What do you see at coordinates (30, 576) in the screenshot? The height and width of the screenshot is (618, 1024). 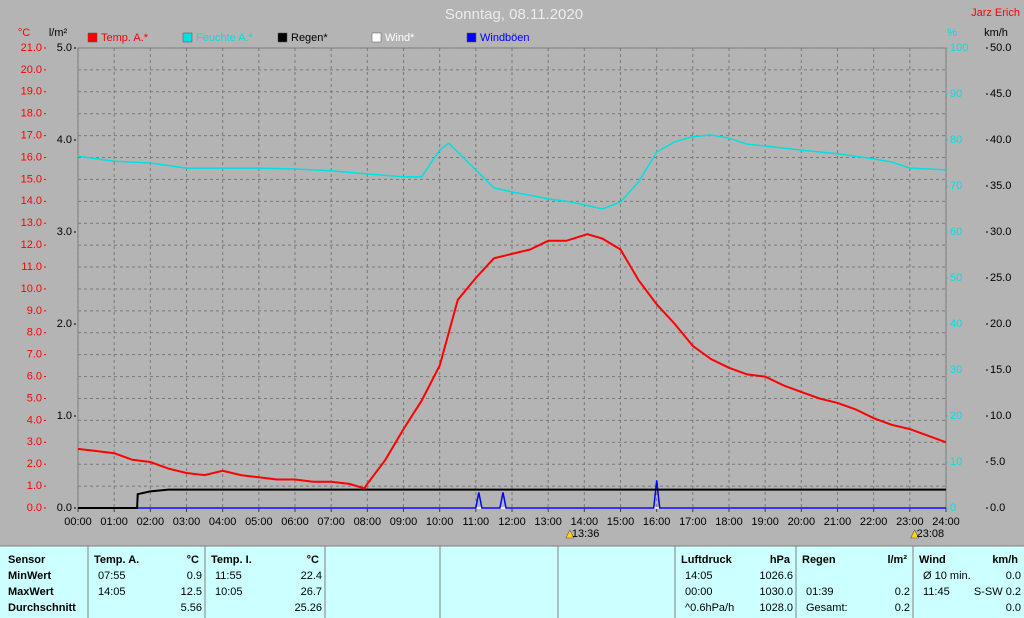 I see `row-label: MinWert` at bounding box center [30, 576].